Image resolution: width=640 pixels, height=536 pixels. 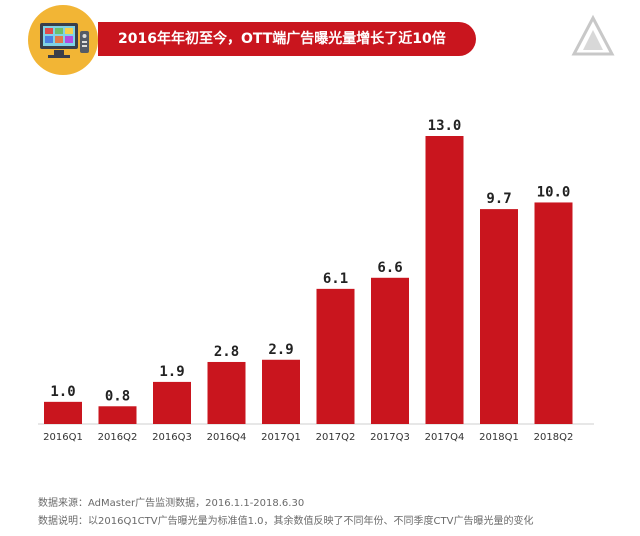 What do you see at coordinates (117, 415) in the screenshot?
I see `bar-2016Q2` at bounding box center [117, 415].